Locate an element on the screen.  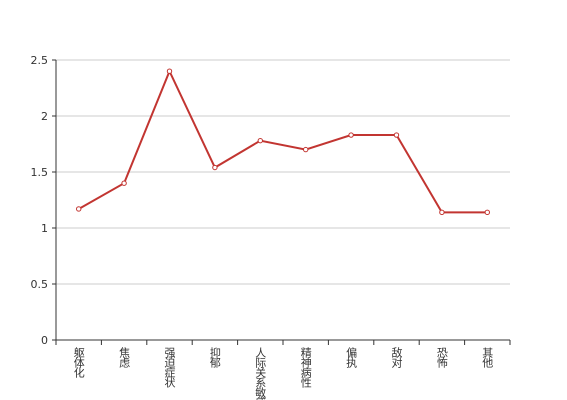
x-tick-label: 偏执 is located at coordinates (351, 357).